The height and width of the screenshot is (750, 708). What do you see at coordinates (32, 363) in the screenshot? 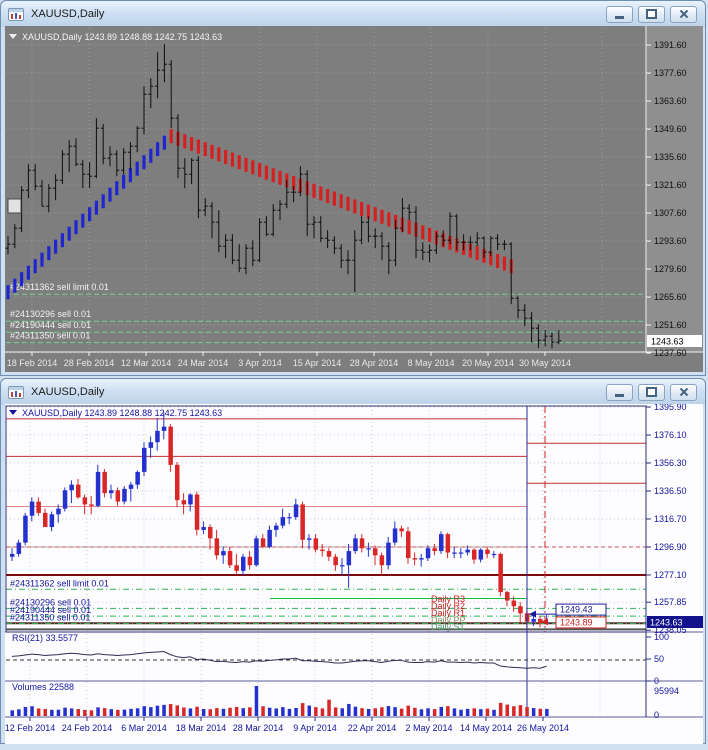
I see `svg-text: 18 Feb 2014` at bounding box center [32, 363].